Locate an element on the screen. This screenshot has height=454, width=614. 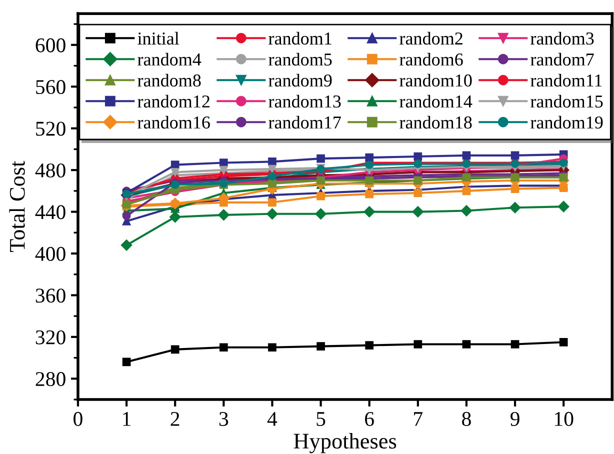
legend-label: random17 is located at coordinates (304, 122).